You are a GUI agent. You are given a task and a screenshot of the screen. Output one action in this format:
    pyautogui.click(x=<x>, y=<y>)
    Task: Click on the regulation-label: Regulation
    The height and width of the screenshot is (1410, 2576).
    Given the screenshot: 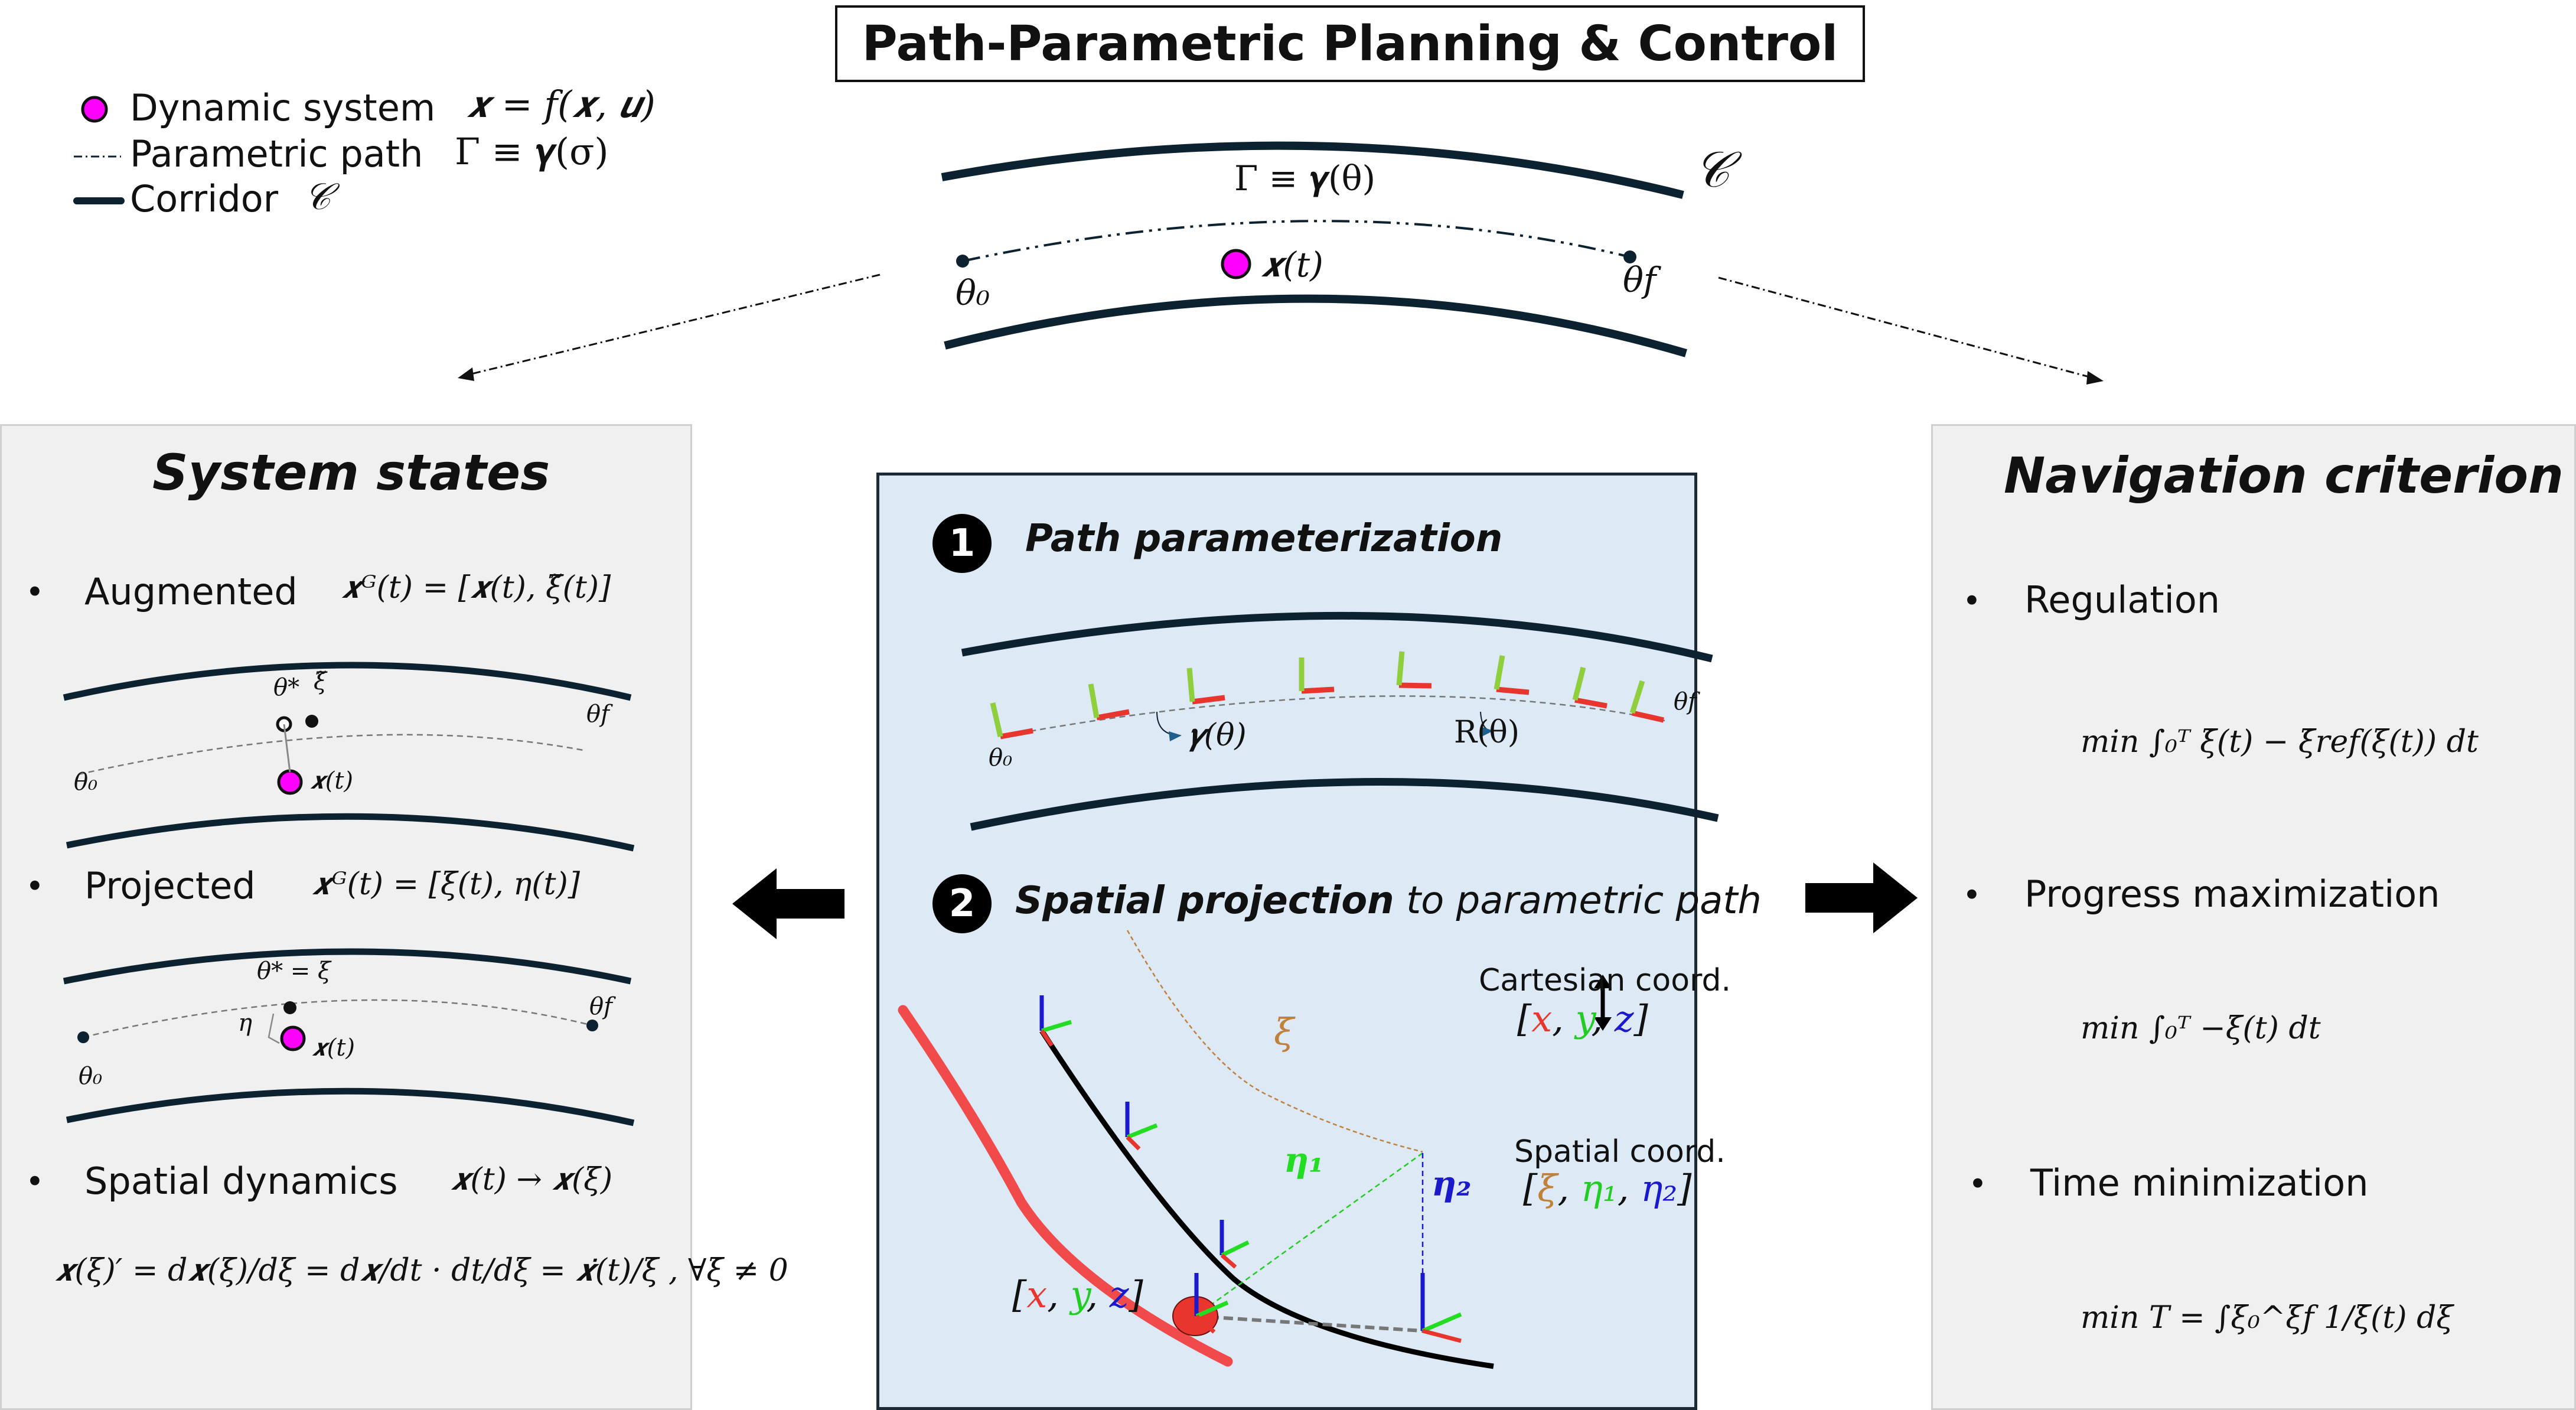 What is the action you would take?
    pyautogui.click(x=2122, y=600)
    